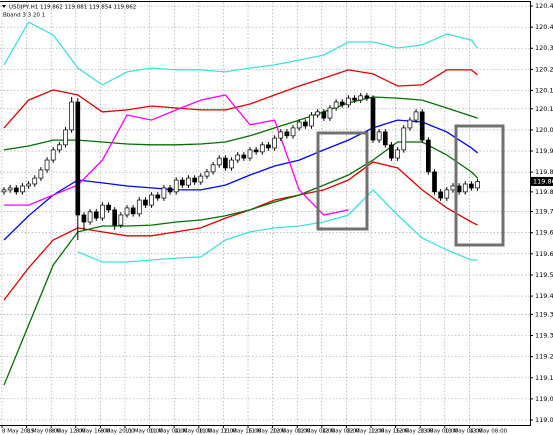 The height and width of the screenshot is (435, 553). I want to click on x-tick-label: 12 May 12:00, so click(365, 432).